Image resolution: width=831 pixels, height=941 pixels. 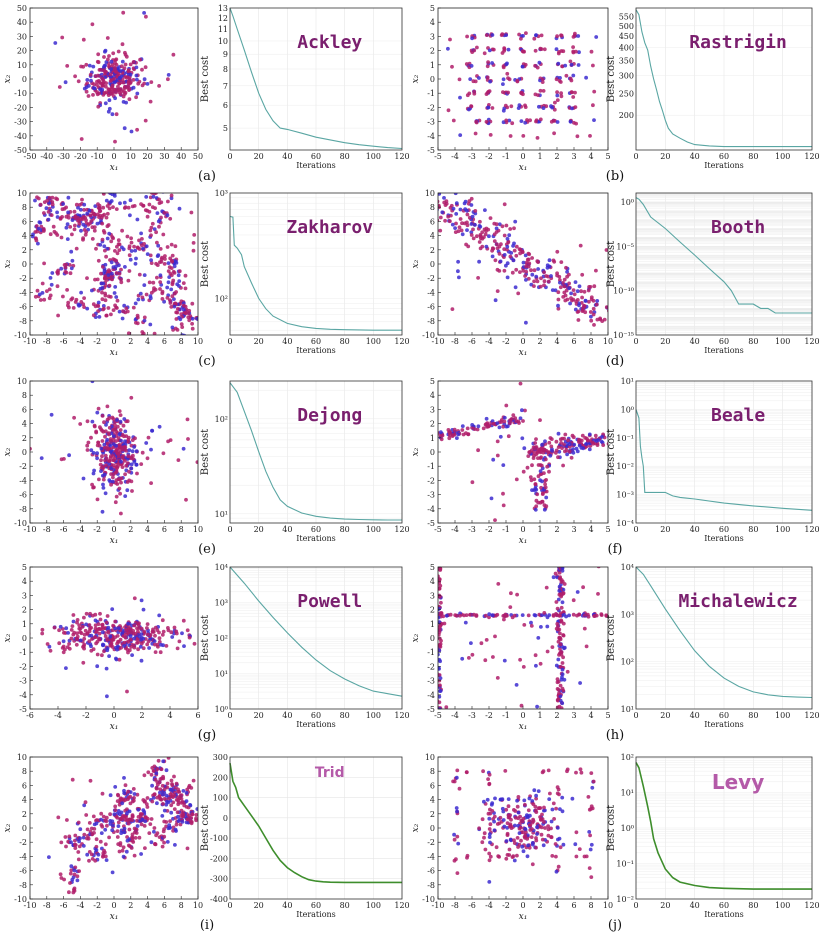 What do you see at coordinates (635, 905) in the screenshot?
I see `x-tick-label: 0` at bounding box center [635, 905].